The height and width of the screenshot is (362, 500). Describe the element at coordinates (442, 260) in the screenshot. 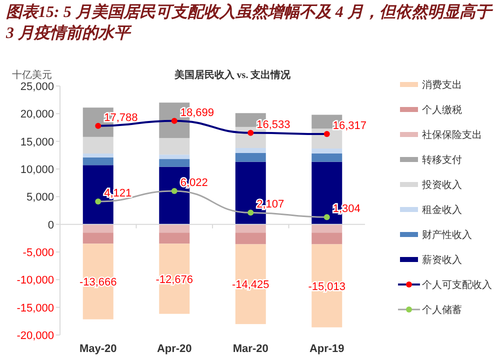

I see `legend-label: 薪资收入` at that location.